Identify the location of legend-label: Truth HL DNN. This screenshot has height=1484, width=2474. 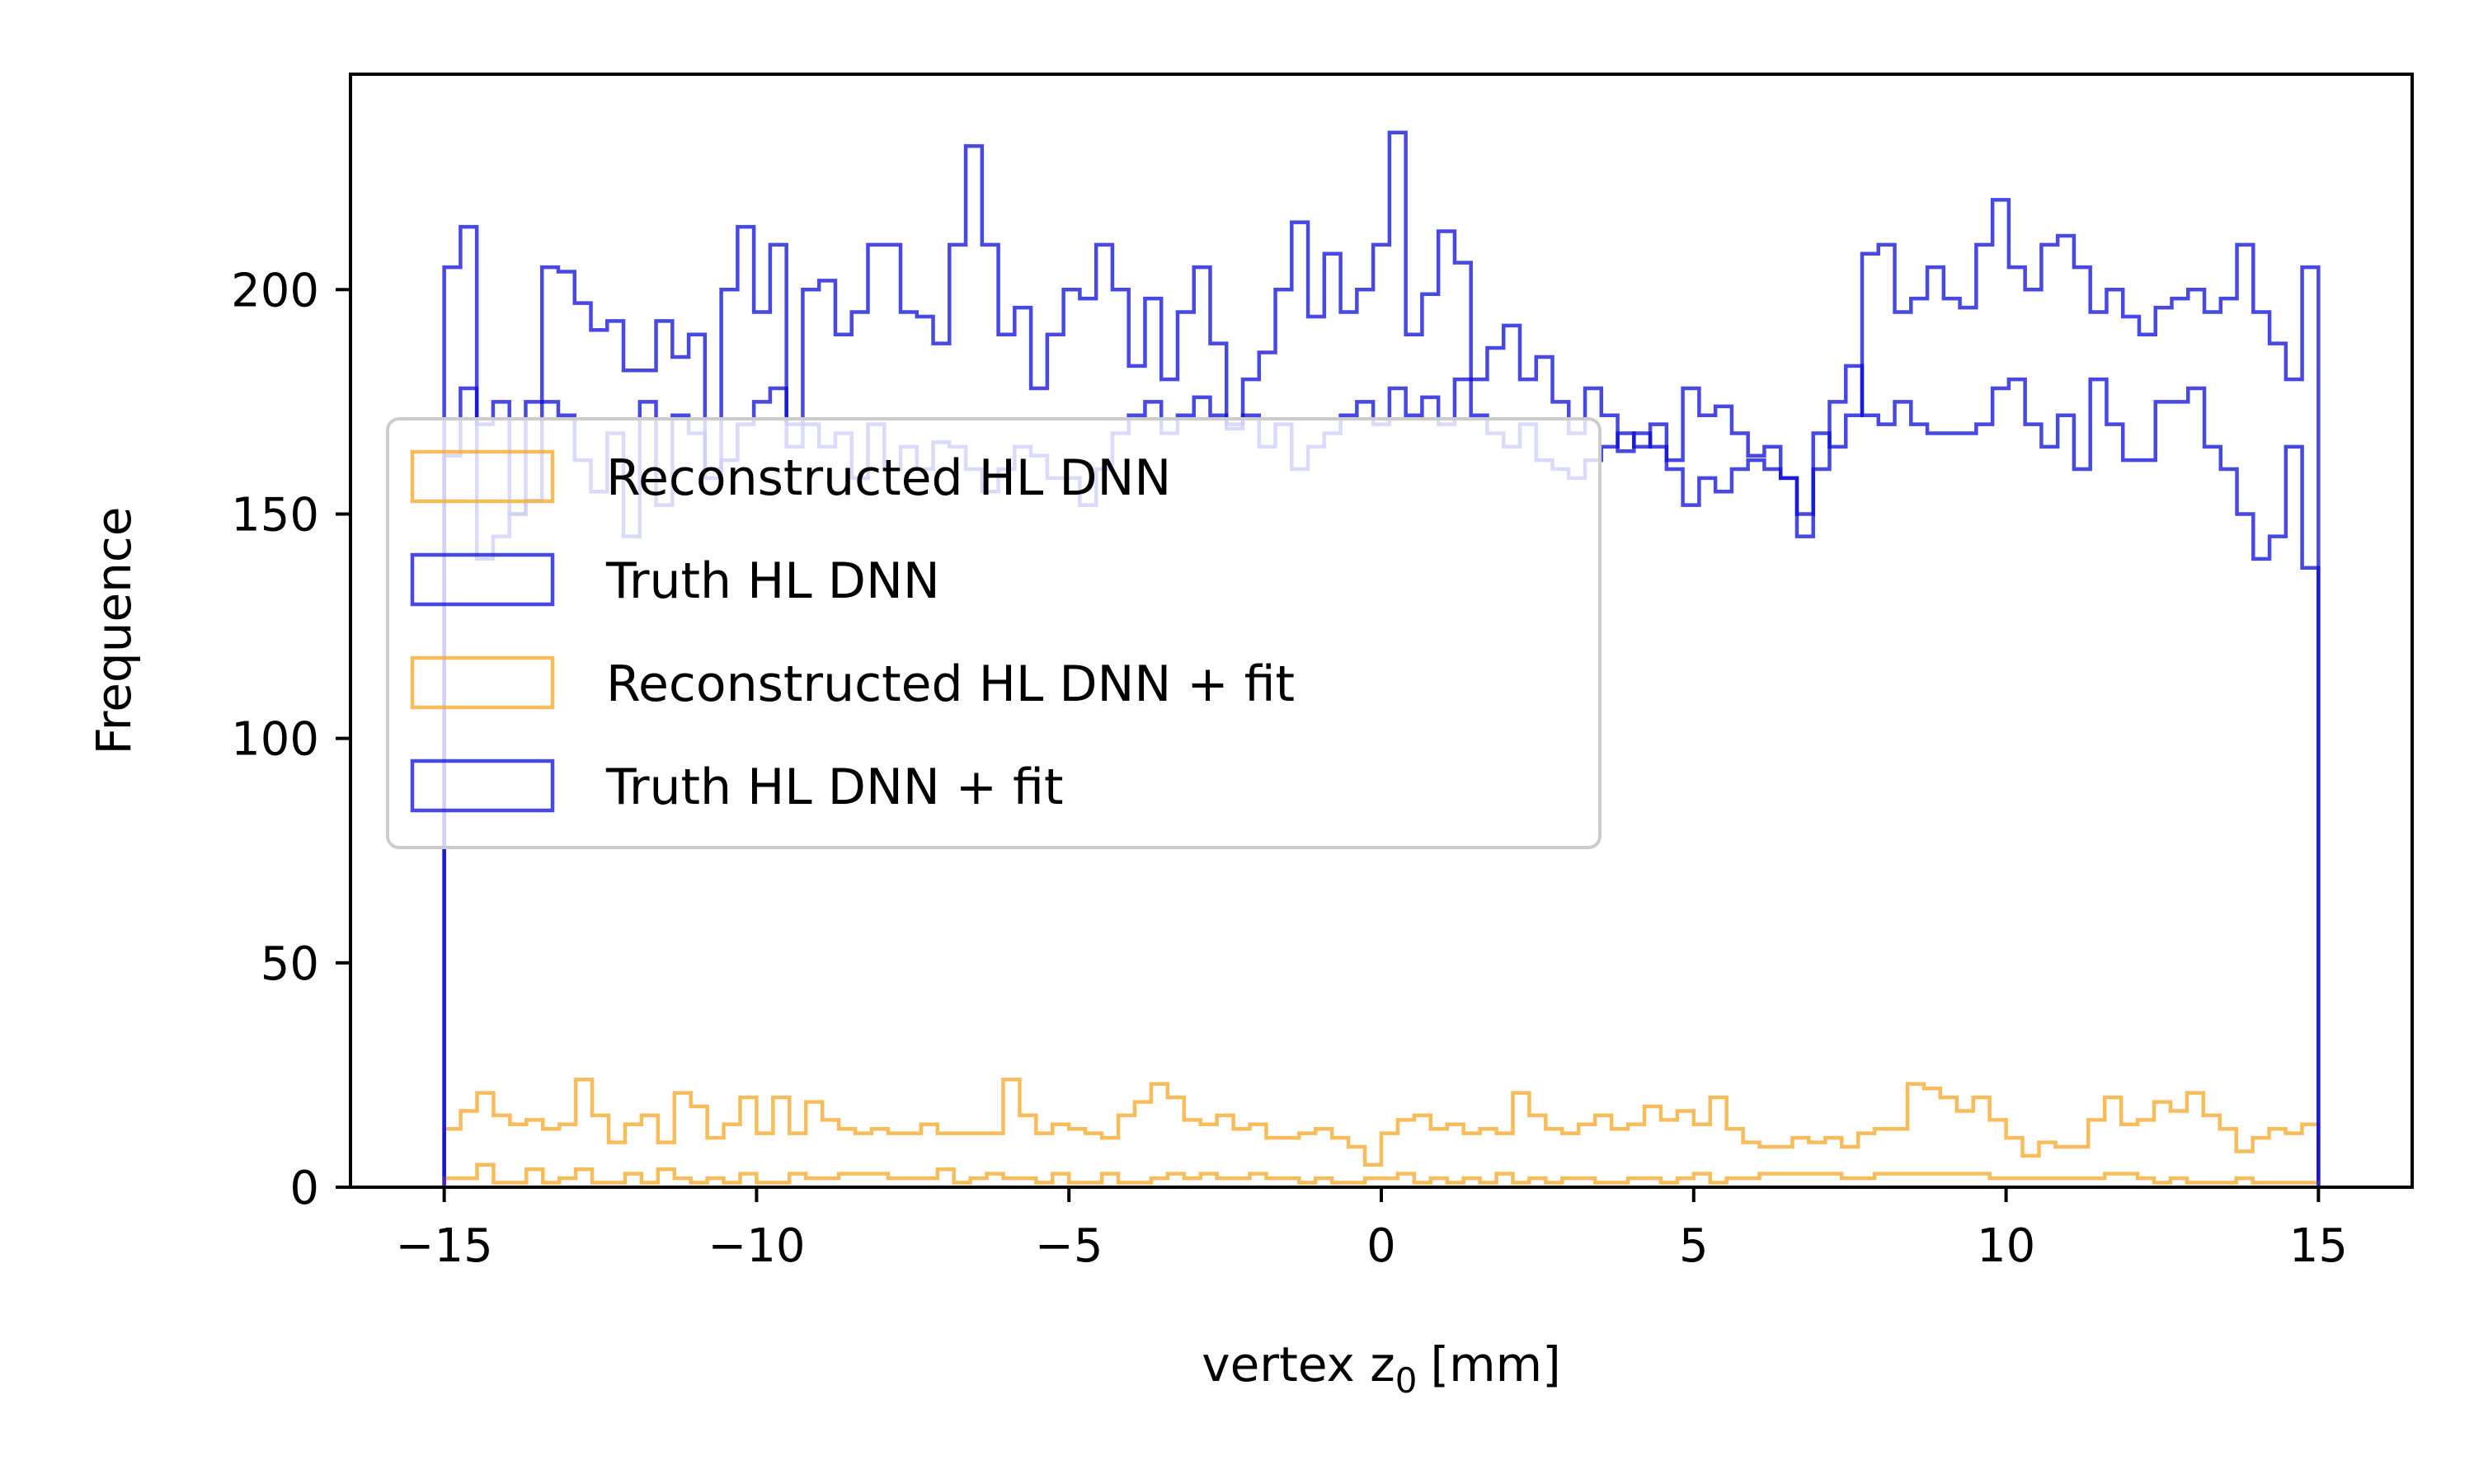
(772, 581).